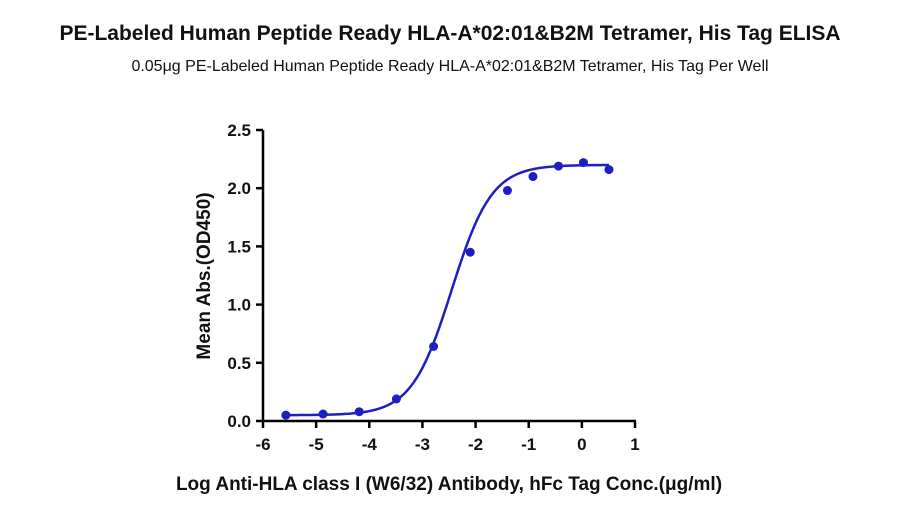 The height and width of the screenshot is (518, 900). Describe the element at coordinates (239, 363) in the screenshot. I see `y-tick-label: 0.5` at that location.